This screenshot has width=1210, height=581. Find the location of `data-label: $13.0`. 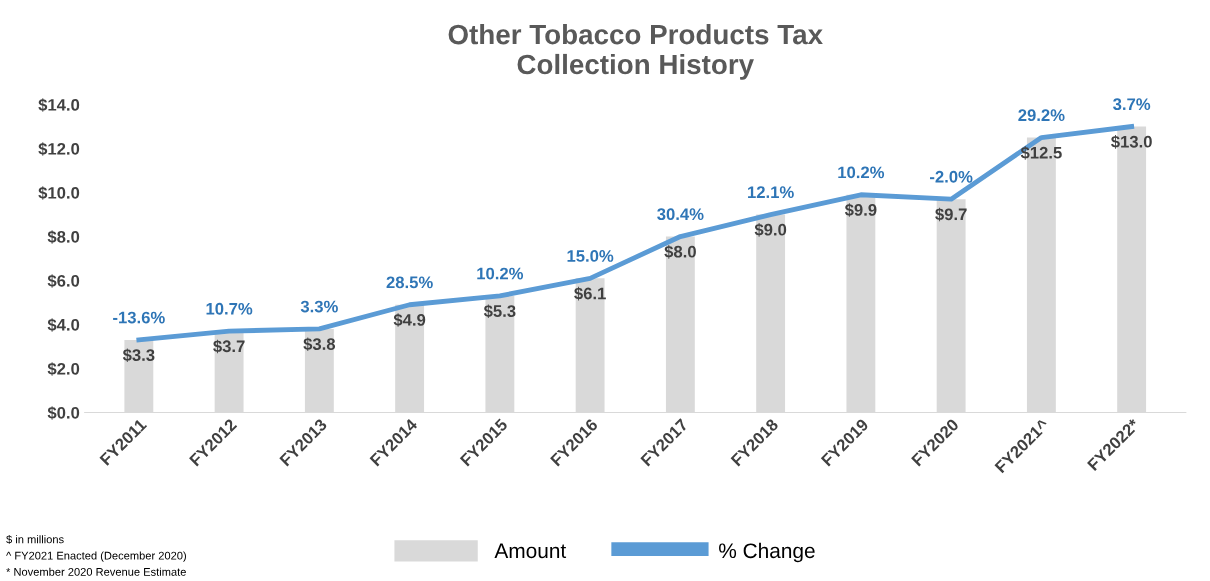

data-label: $13.0 is located at coordinates (1131, 142).